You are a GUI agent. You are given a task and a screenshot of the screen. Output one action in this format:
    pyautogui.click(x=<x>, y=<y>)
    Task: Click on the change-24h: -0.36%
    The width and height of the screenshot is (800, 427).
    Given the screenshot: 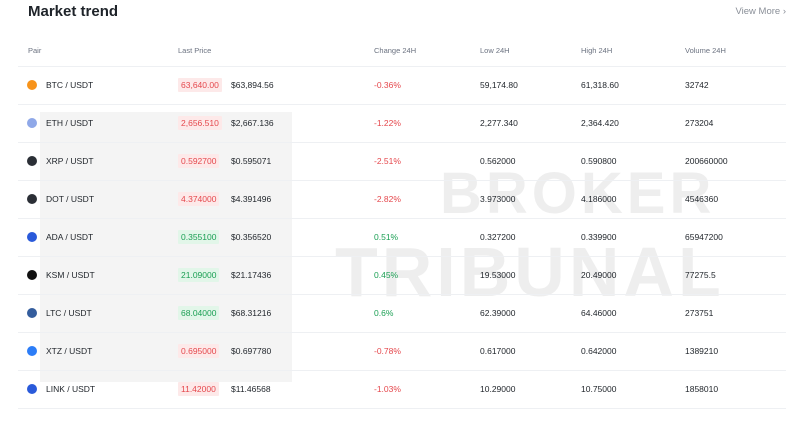 What is the action you would take?
    pyautogui.click(x=387, y=85)
    